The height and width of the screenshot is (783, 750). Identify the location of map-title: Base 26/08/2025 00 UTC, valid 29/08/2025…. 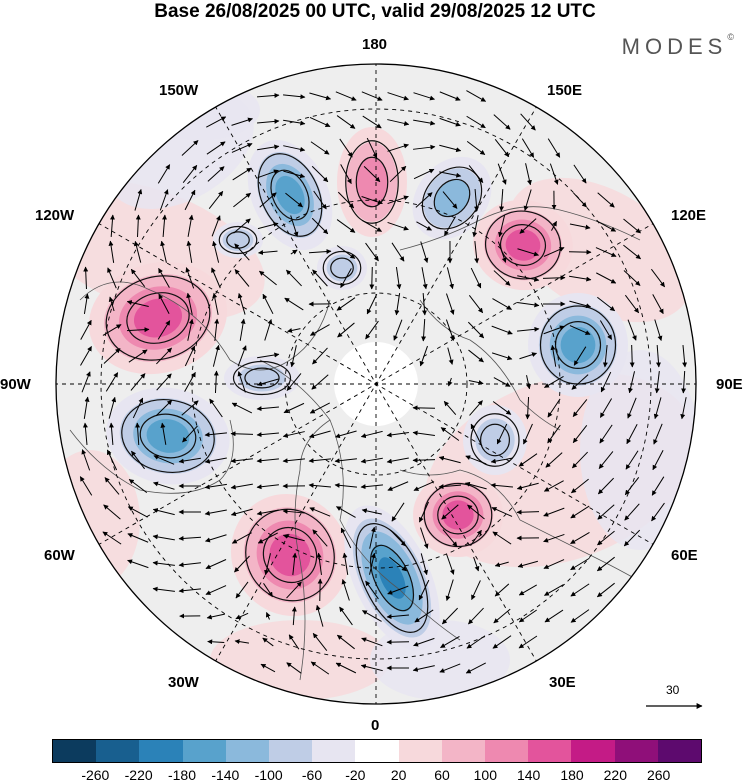
(375, 11).